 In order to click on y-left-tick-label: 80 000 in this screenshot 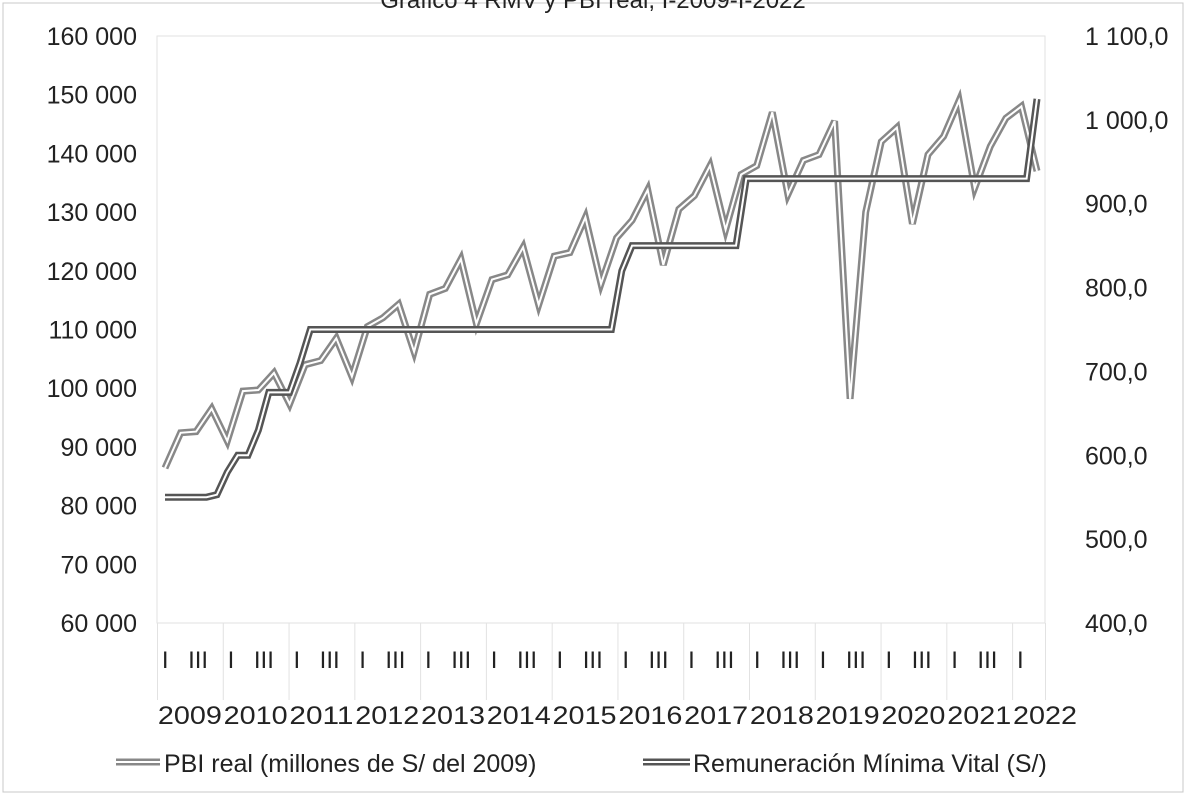, I will do `click(99, 507)`.